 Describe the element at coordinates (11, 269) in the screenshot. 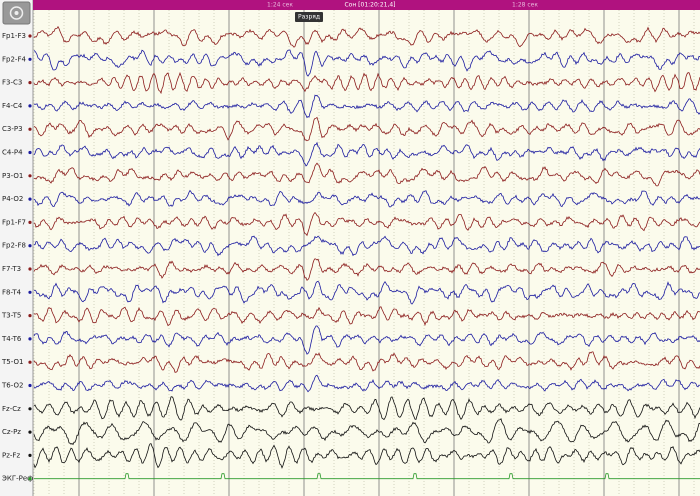

I see `channel-label: F7-T3` at that location.